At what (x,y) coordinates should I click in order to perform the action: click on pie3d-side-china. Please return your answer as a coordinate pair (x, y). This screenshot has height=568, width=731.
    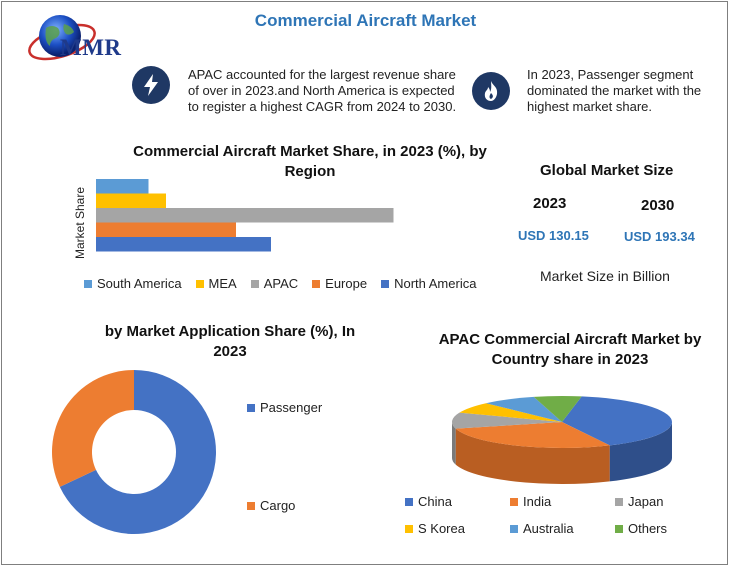
    Looking at the image, I should click on (640, 452).